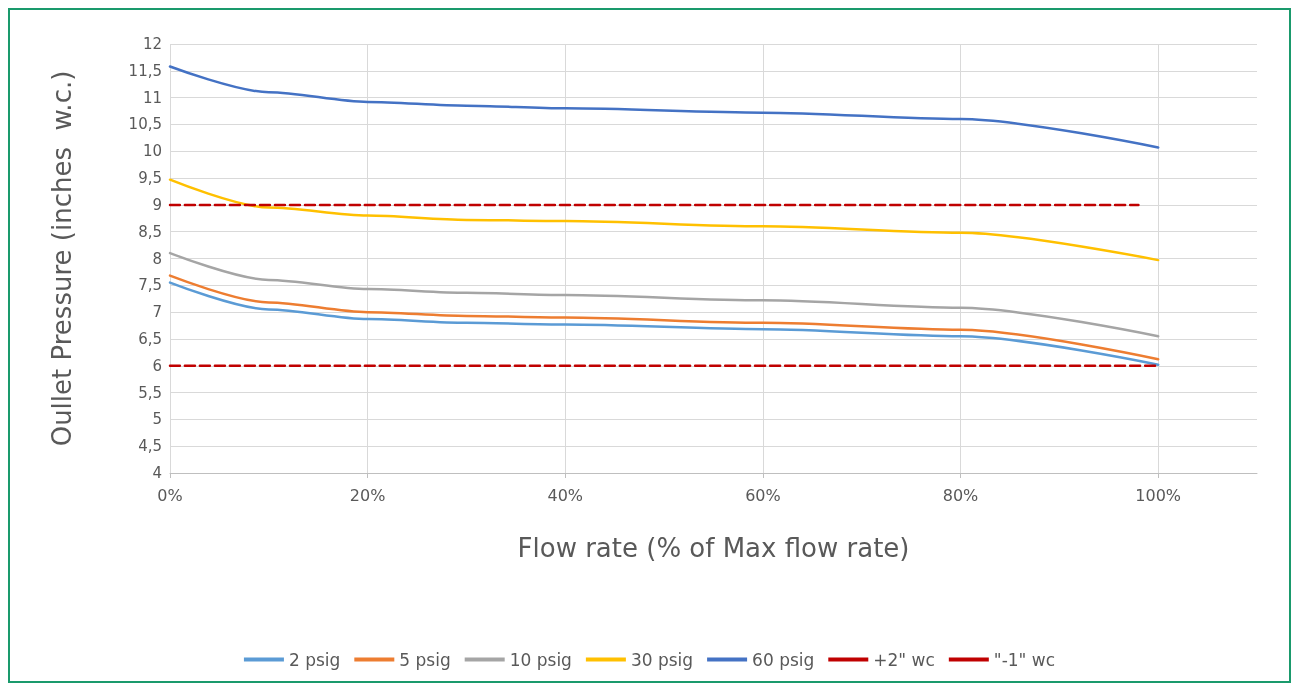 This screenshot has width=1303, height=695. Describe the element at coordinates (1024, 659) in the screenshot. I see `legend-label: "-1" wc` at that location.